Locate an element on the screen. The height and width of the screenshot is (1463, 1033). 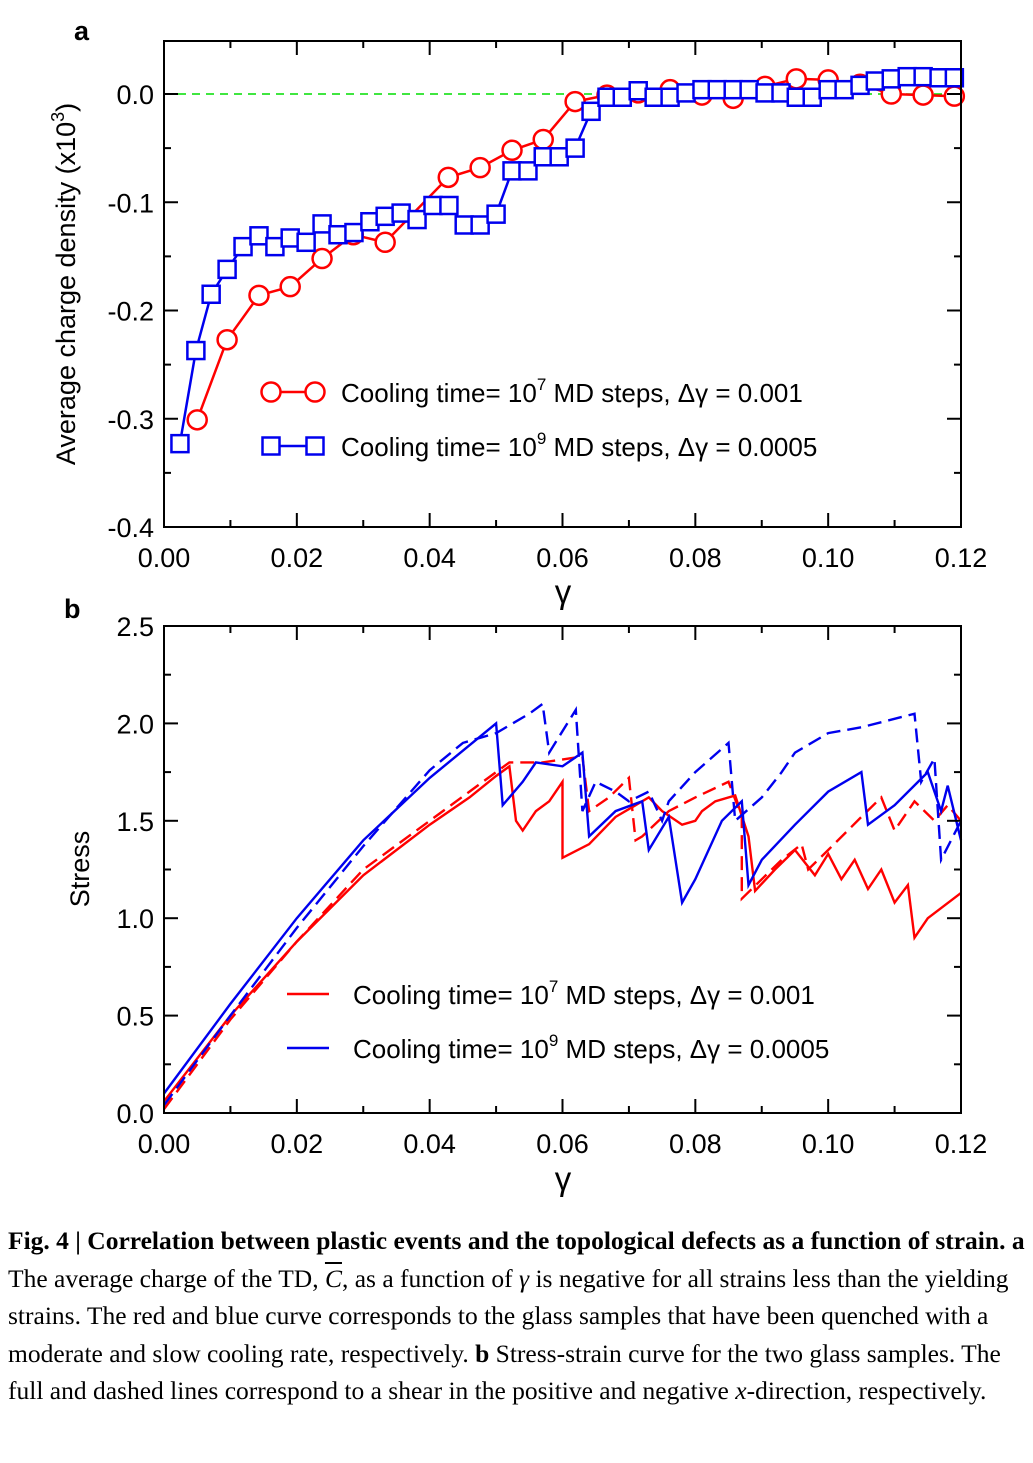
panel-a-y-tick-label: -0.4 is located at coordinates (130, 528).